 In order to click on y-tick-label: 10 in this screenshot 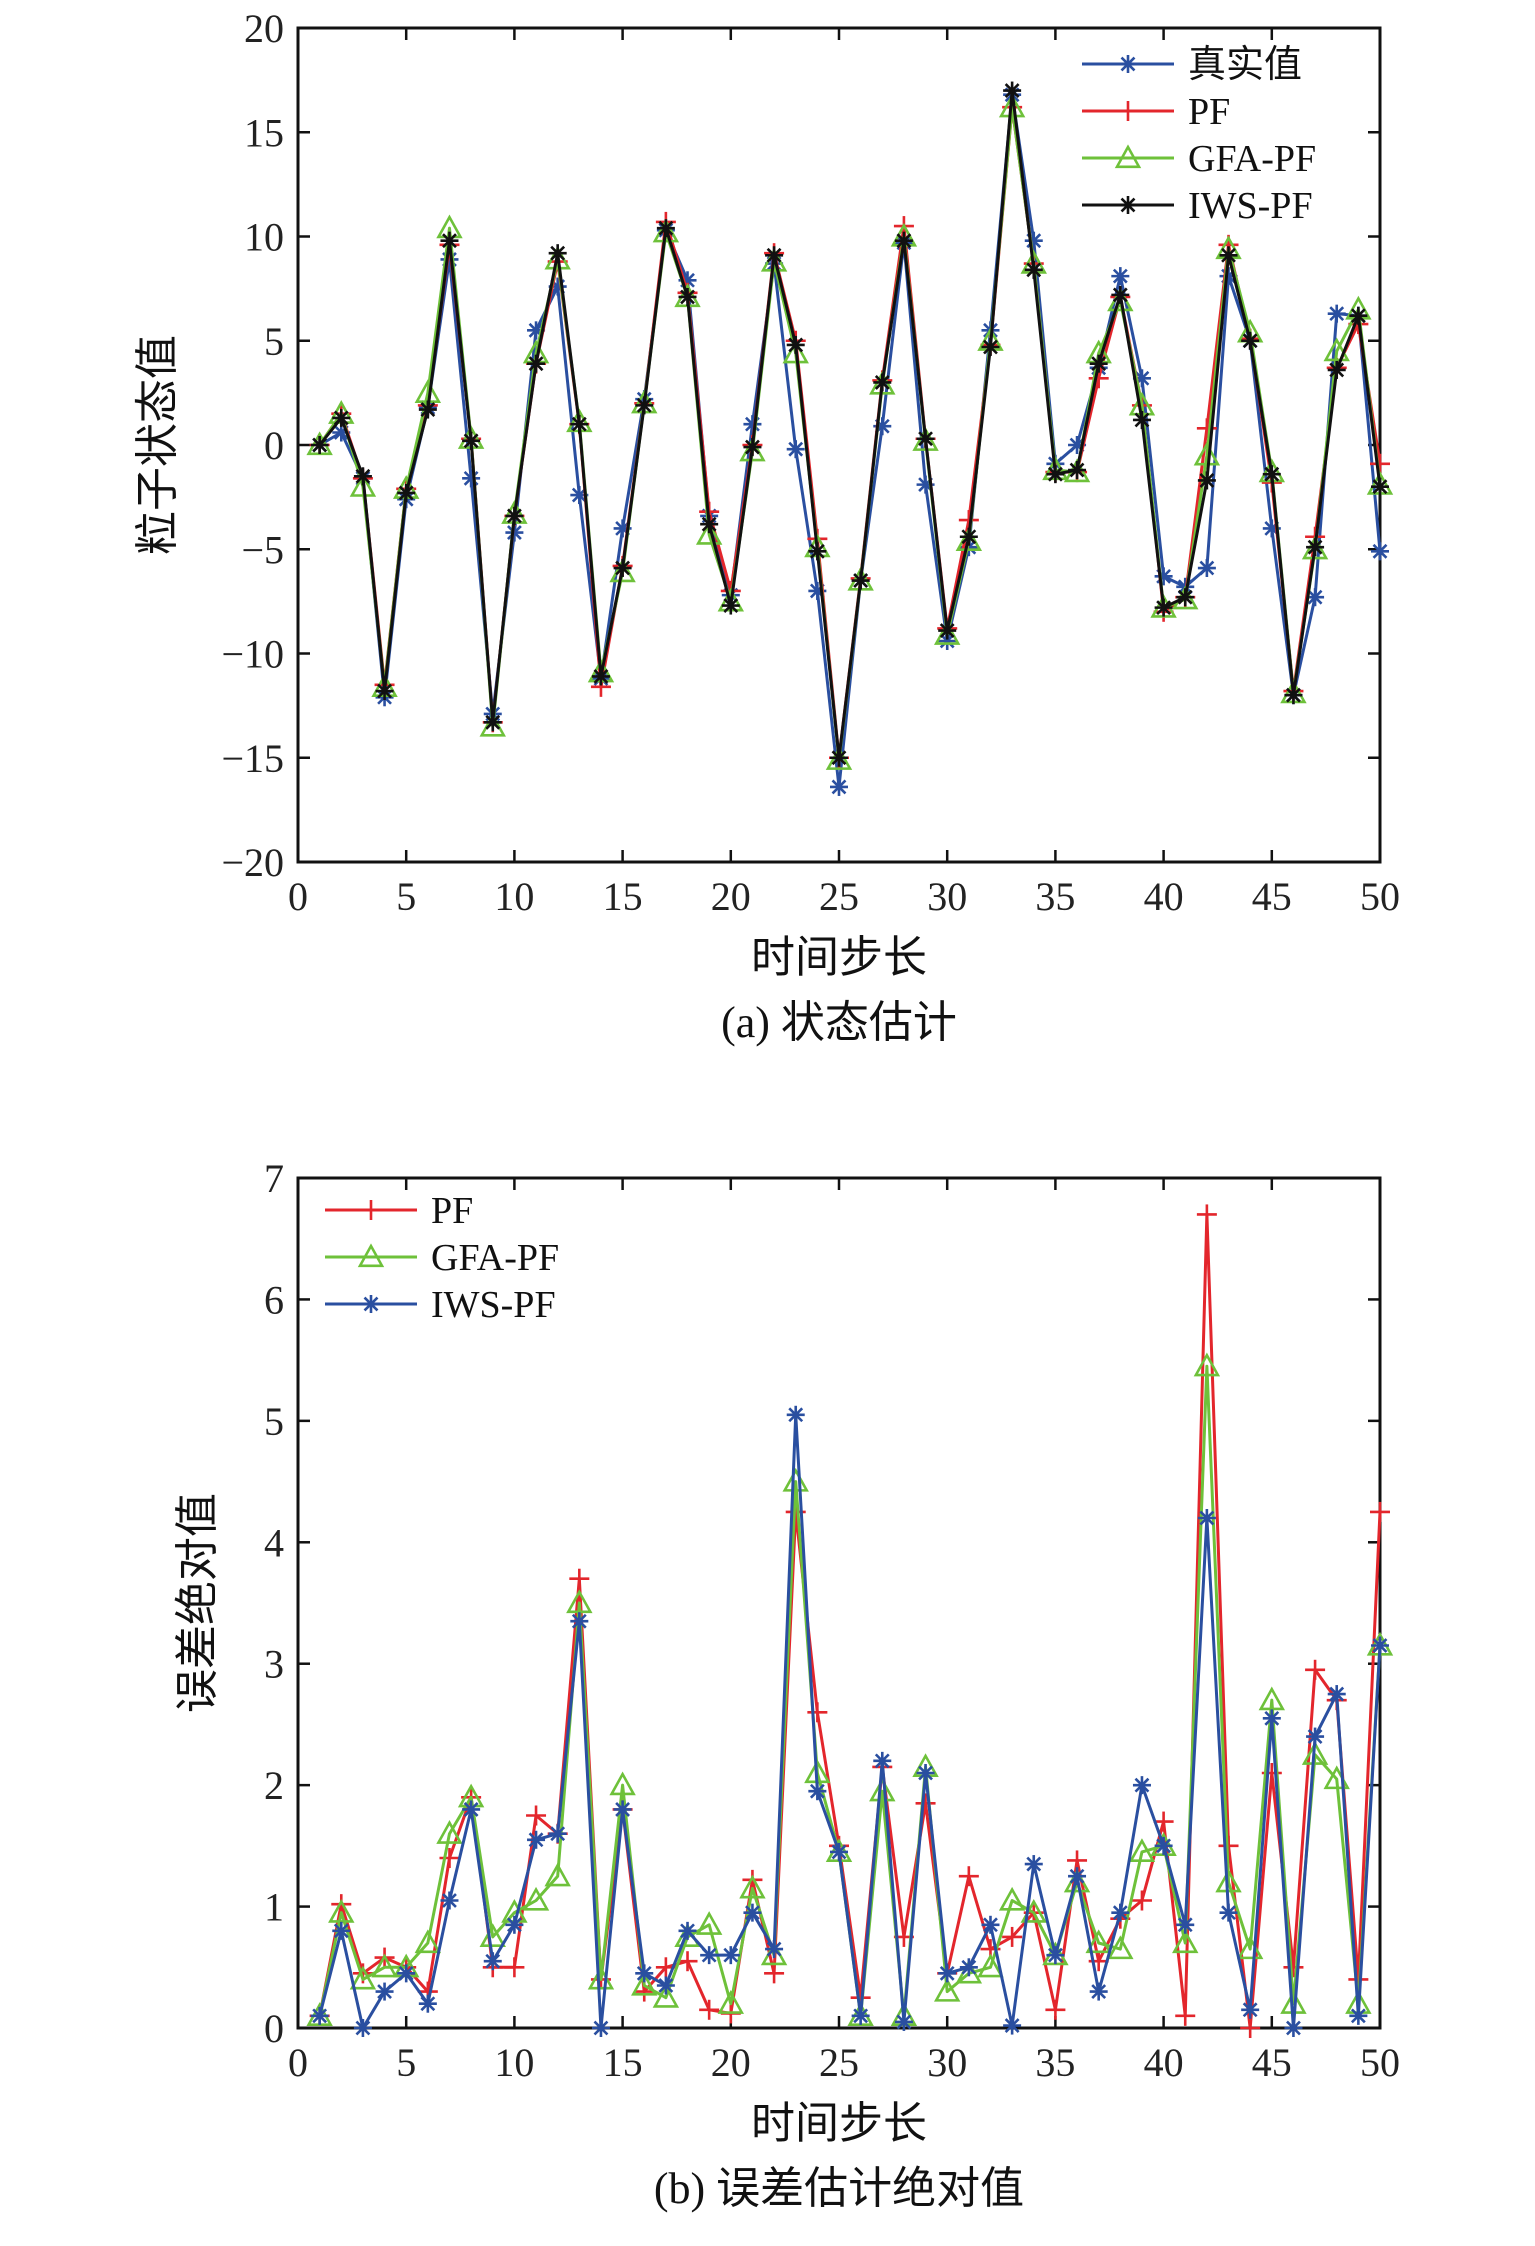, I will do `click(264, 237)`.